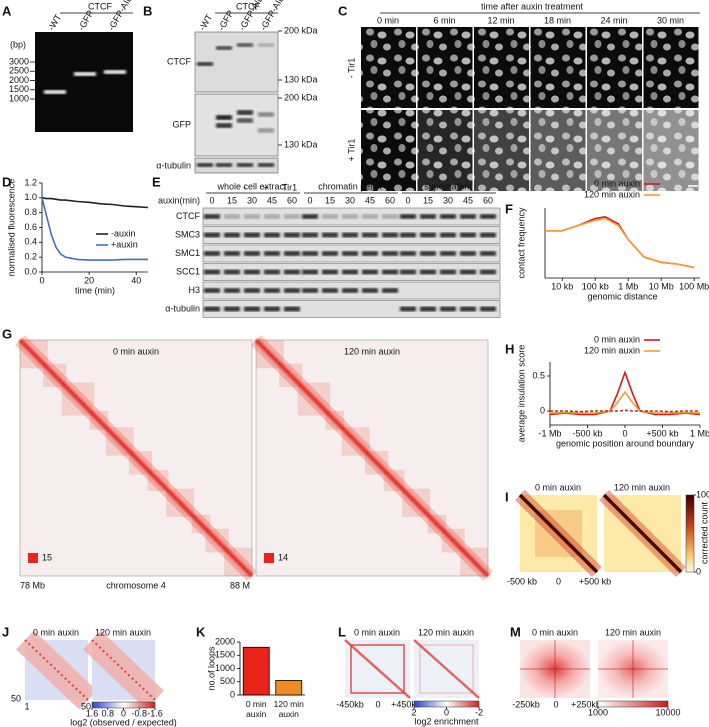 This screenshot has height=727, width=709. What do you see at coordinates (84, 82) in the screenshot?
I see `gel` at bounding box center [84, 82].